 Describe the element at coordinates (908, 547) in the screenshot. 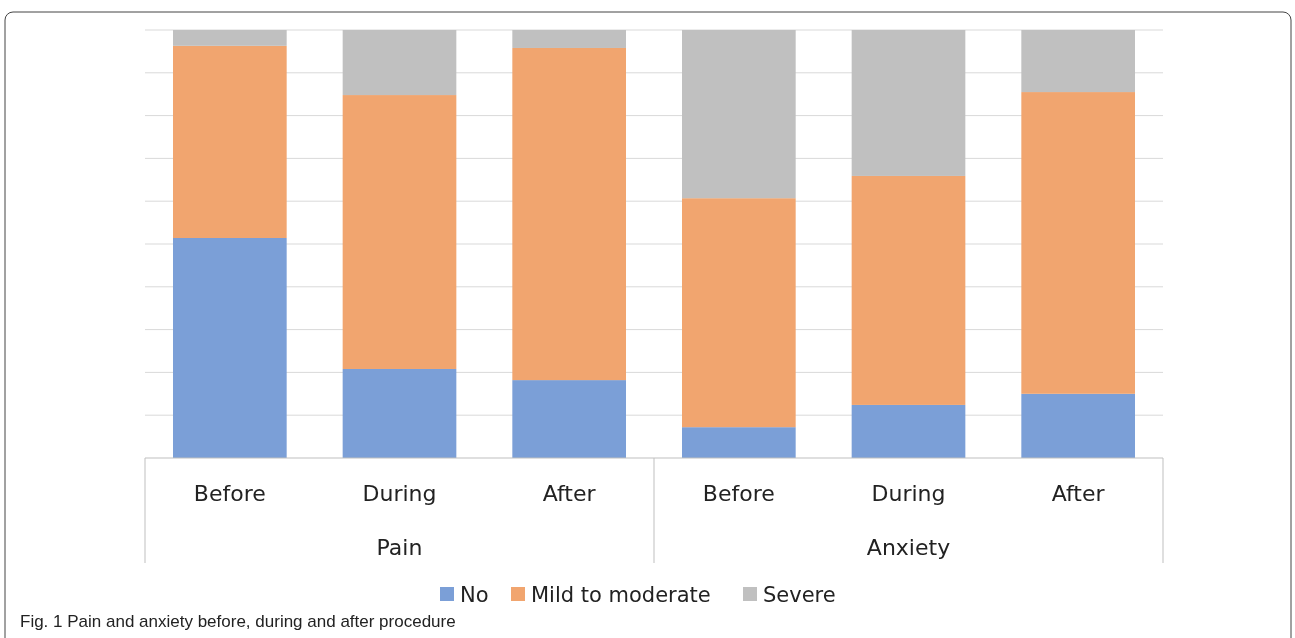

I see `text: Anxiety` at that location.